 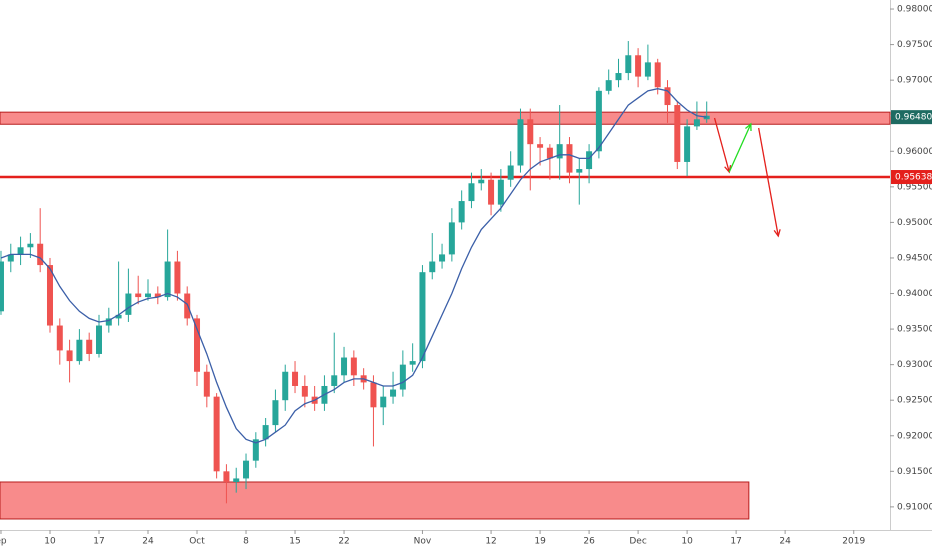 I want to click on y-tick-label: 0.93500, so click(x=914, y=330).